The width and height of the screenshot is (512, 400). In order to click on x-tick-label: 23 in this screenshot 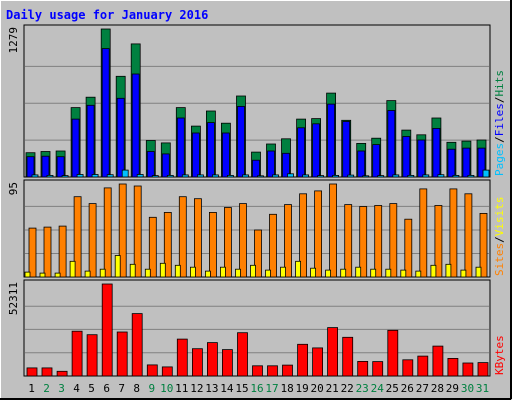, I will do `click(362, 388)`.